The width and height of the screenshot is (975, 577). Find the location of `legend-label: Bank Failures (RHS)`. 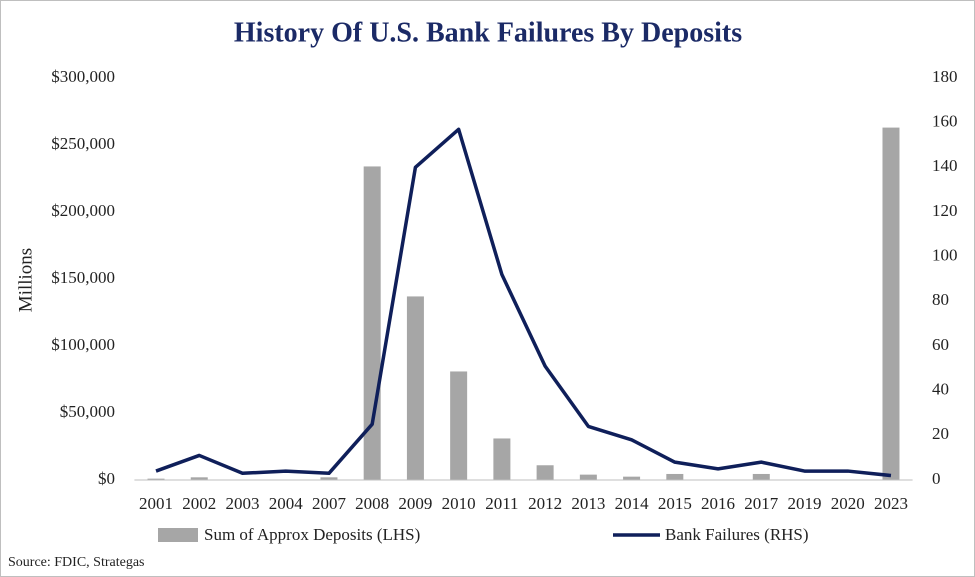

legend-label: Bank Failures (RHS) is located at coordinates (737, 534).